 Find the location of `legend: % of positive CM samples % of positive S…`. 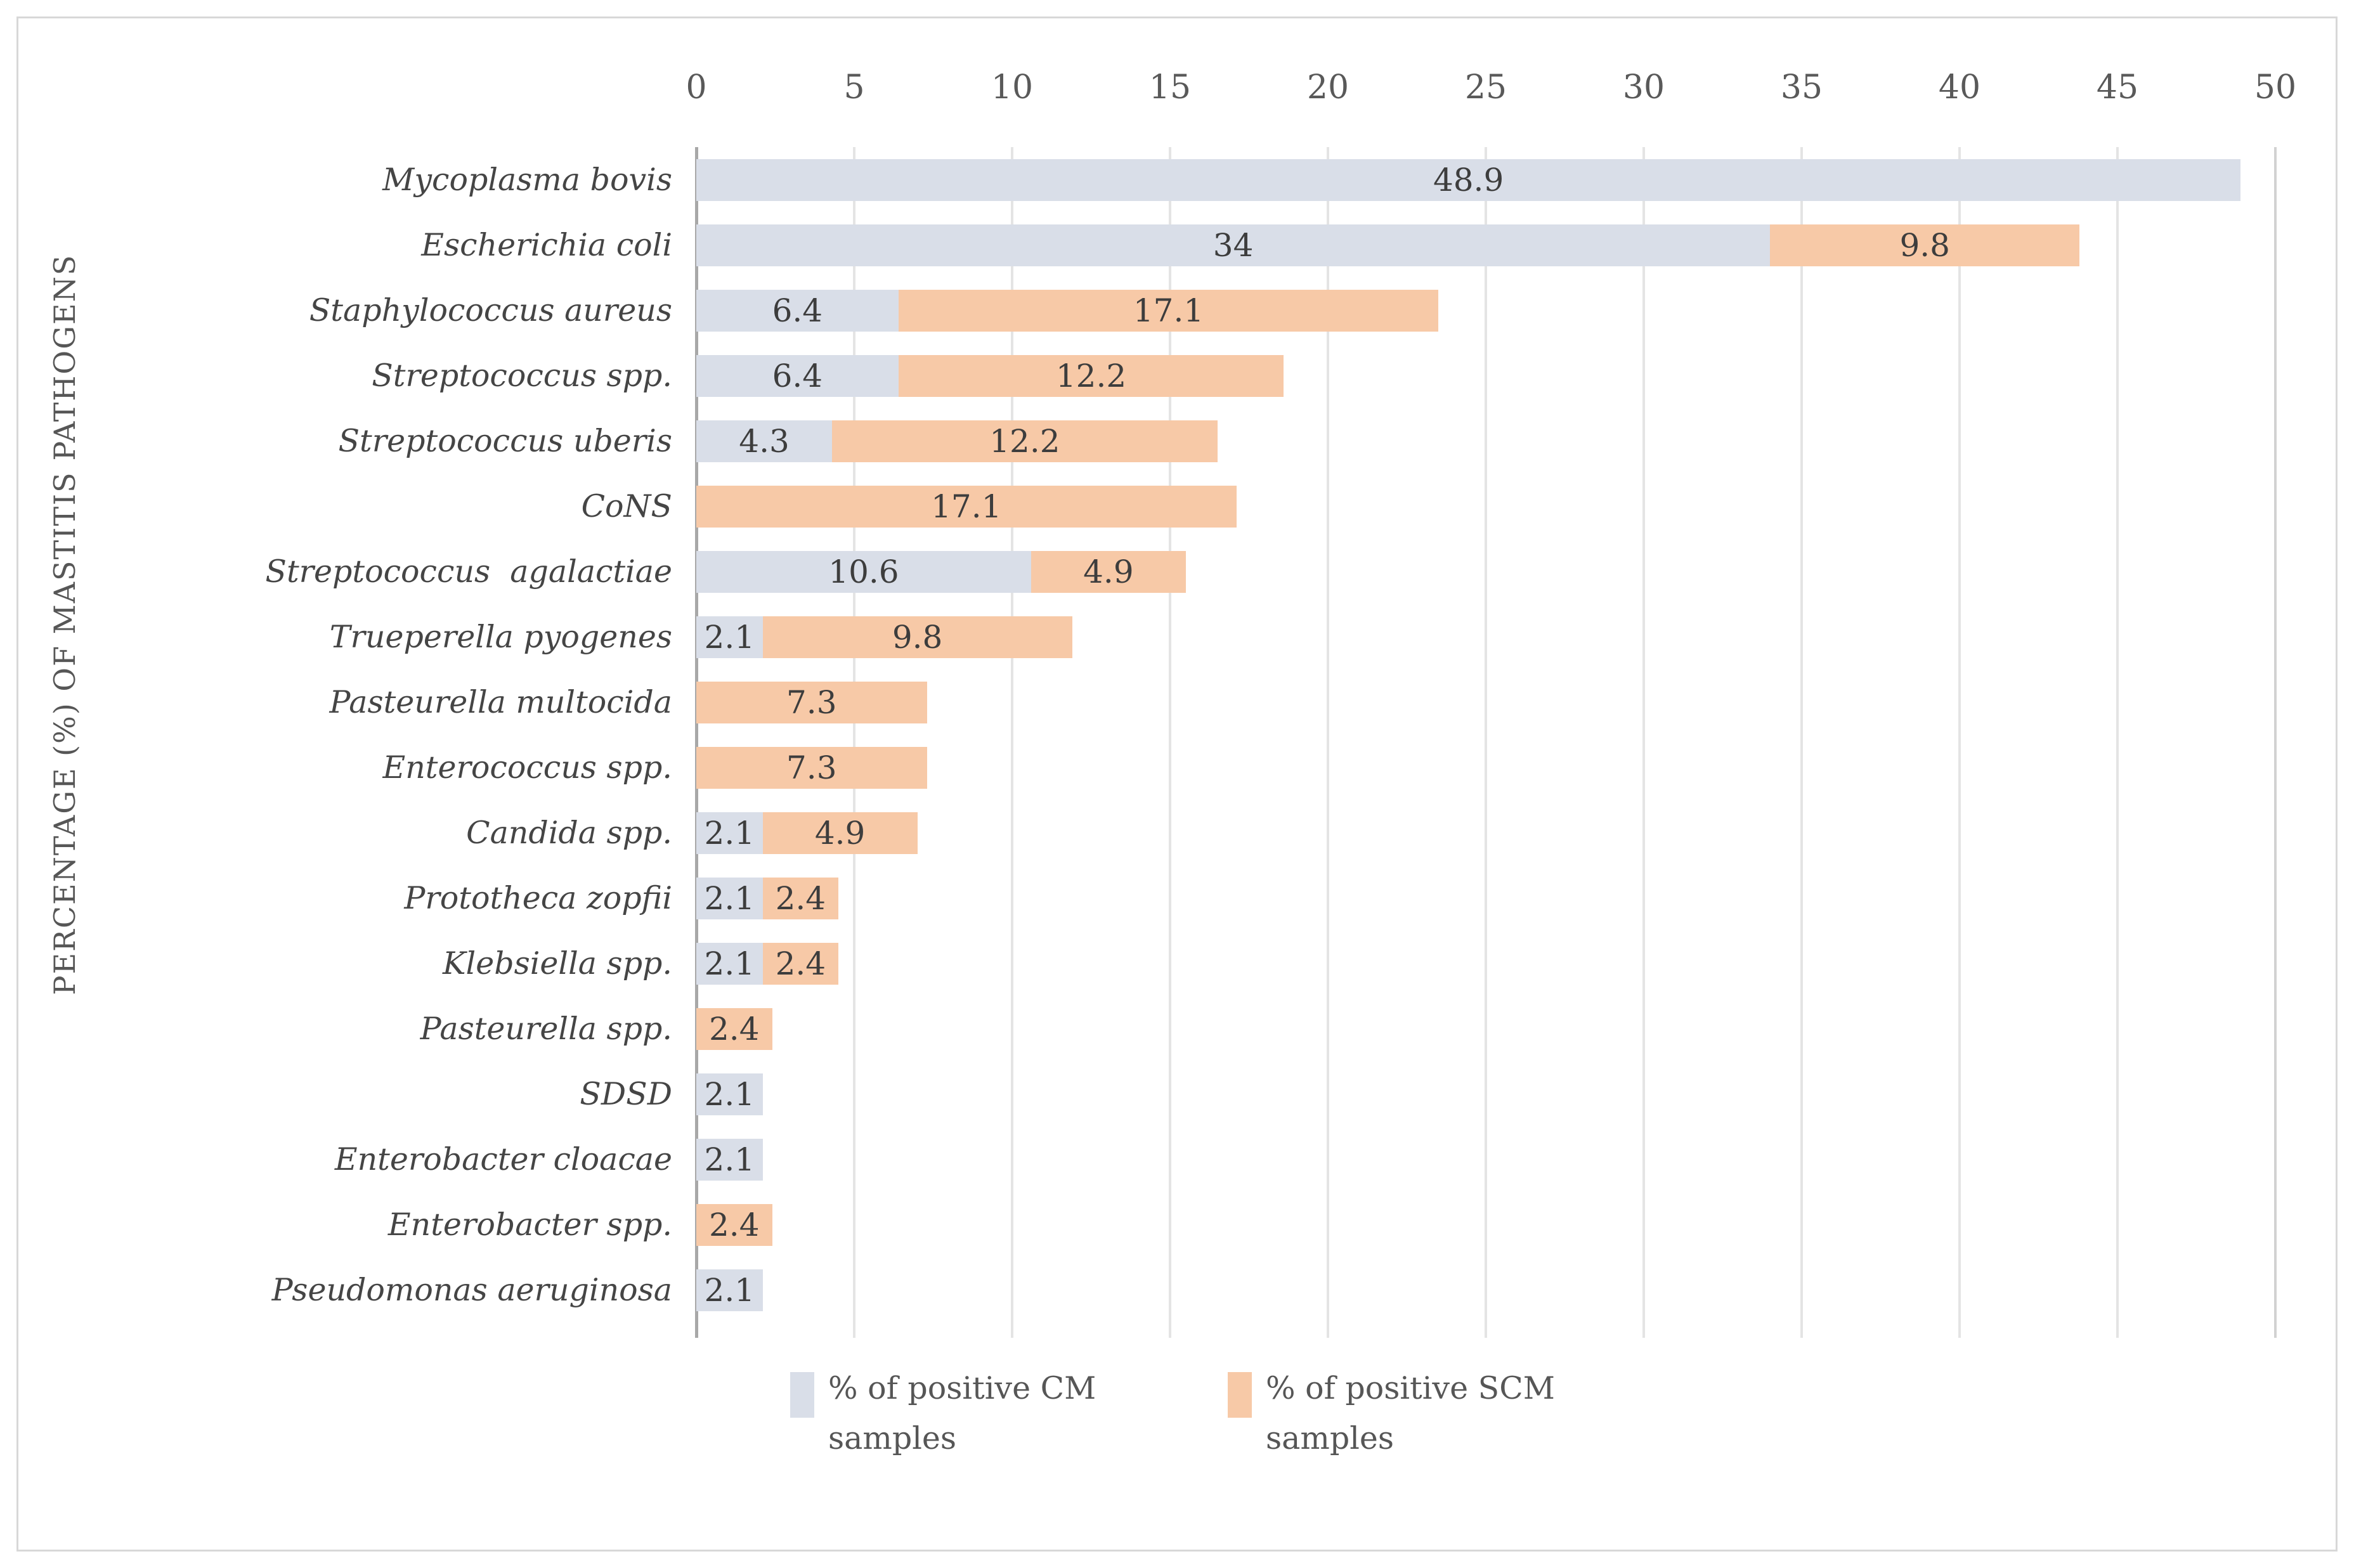

legend: % of positive CM samples % of positive S… is located at coordinates (1177, 1413).